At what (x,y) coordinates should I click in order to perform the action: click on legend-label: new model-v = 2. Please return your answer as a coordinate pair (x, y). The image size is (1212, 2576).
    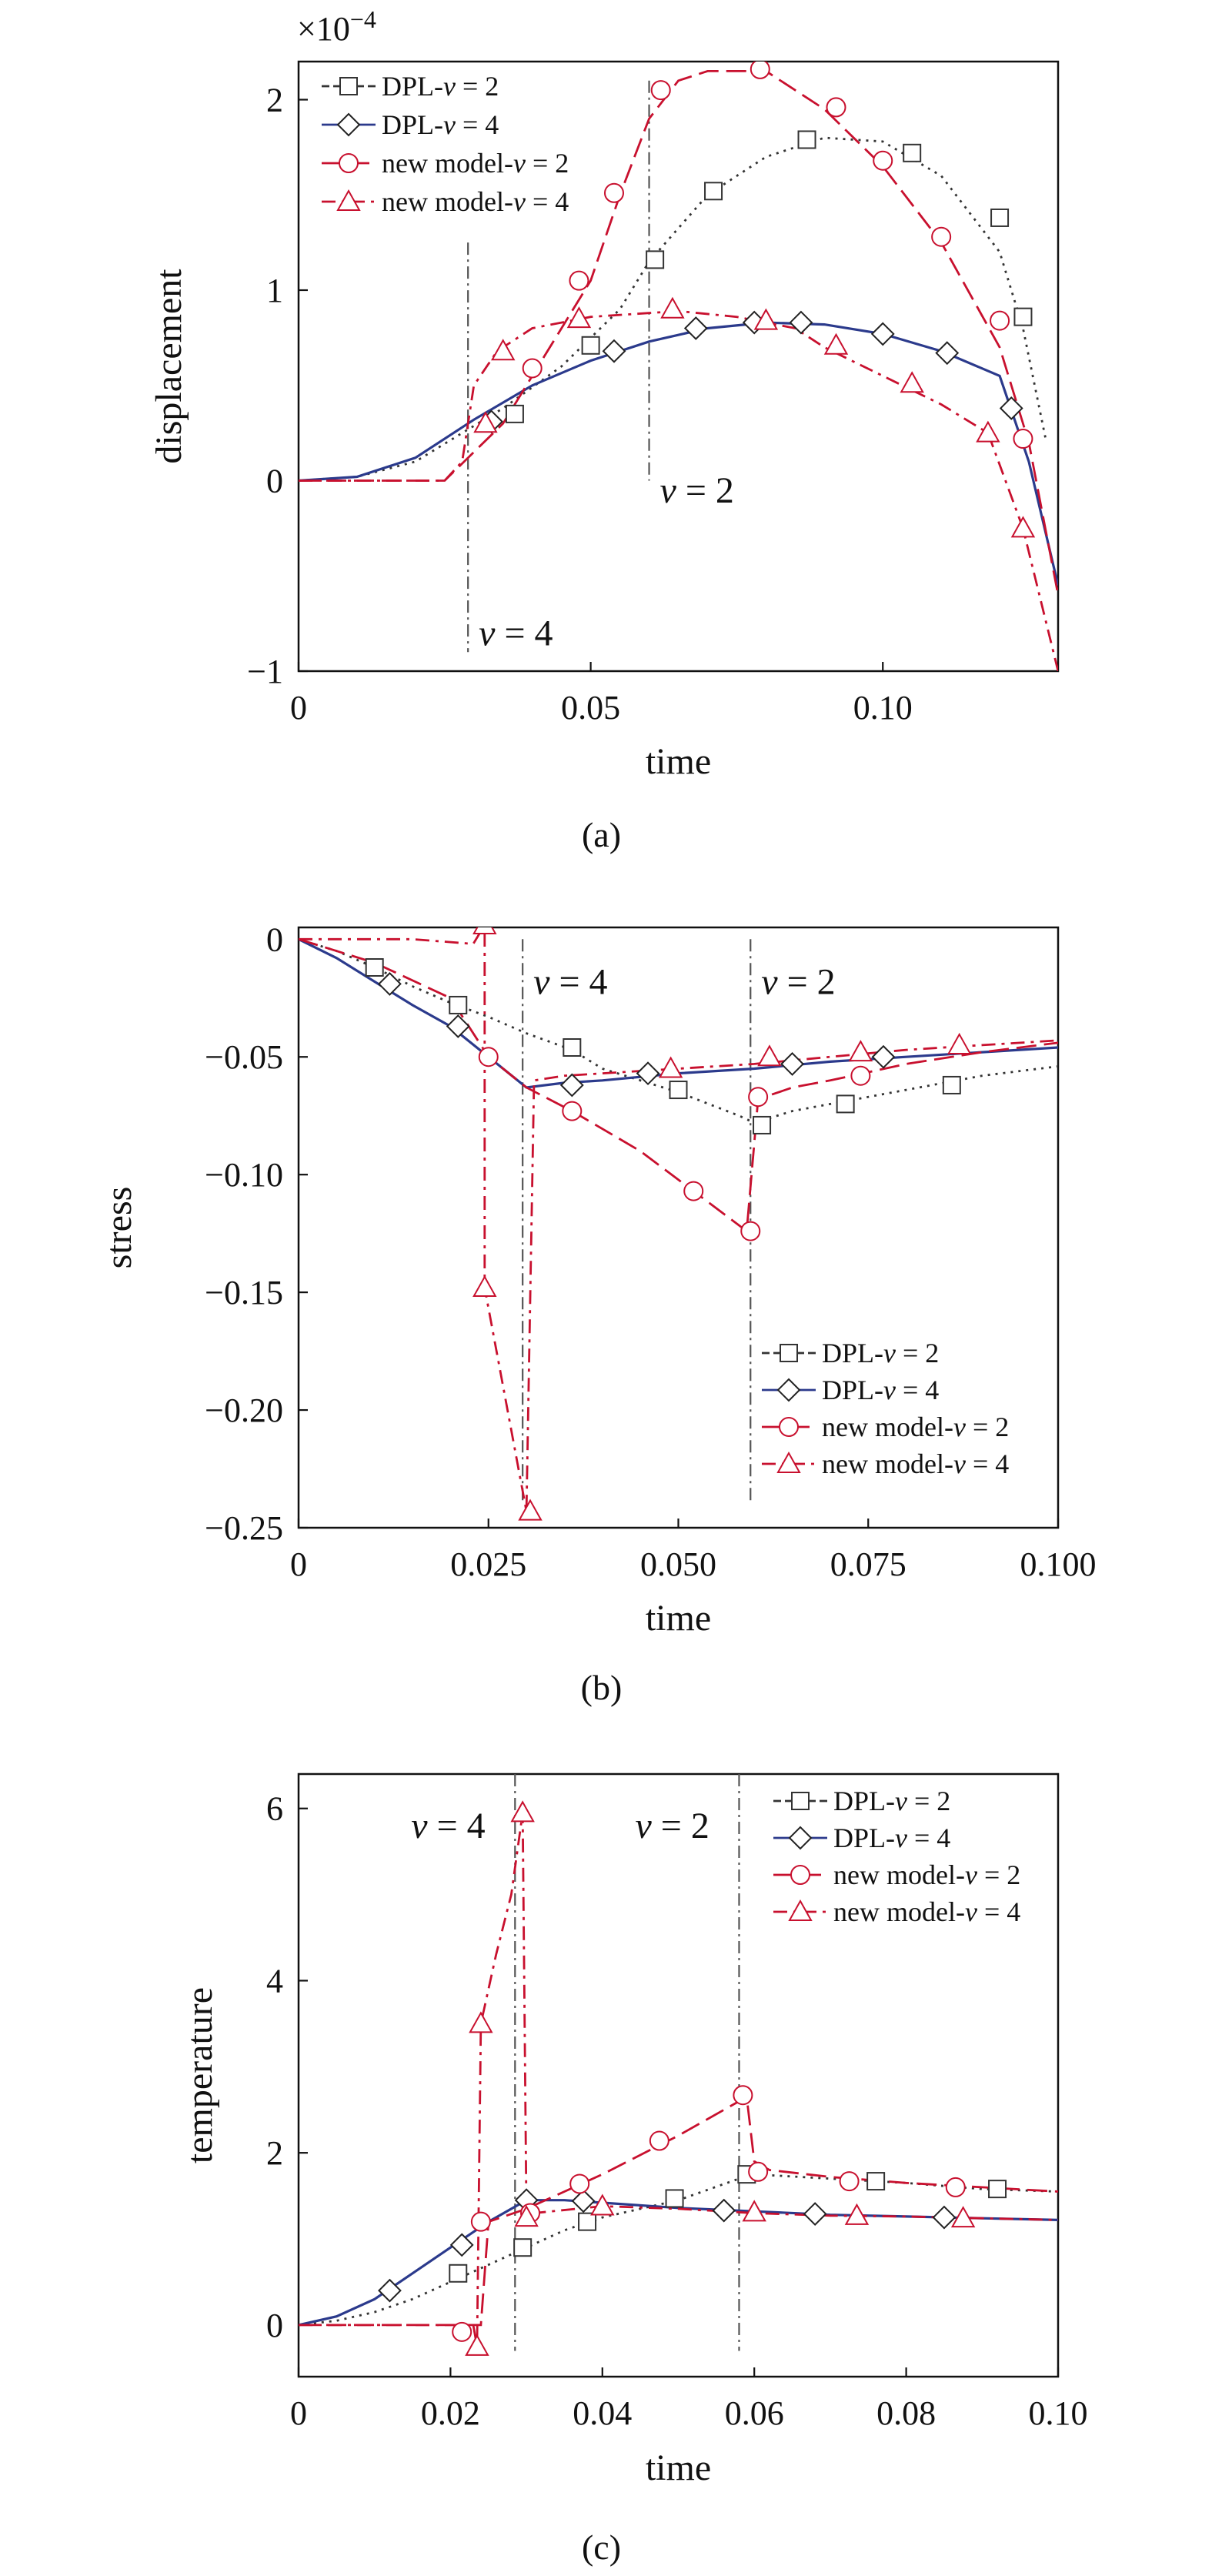
    Looking at the image, I should click on (476, 163).